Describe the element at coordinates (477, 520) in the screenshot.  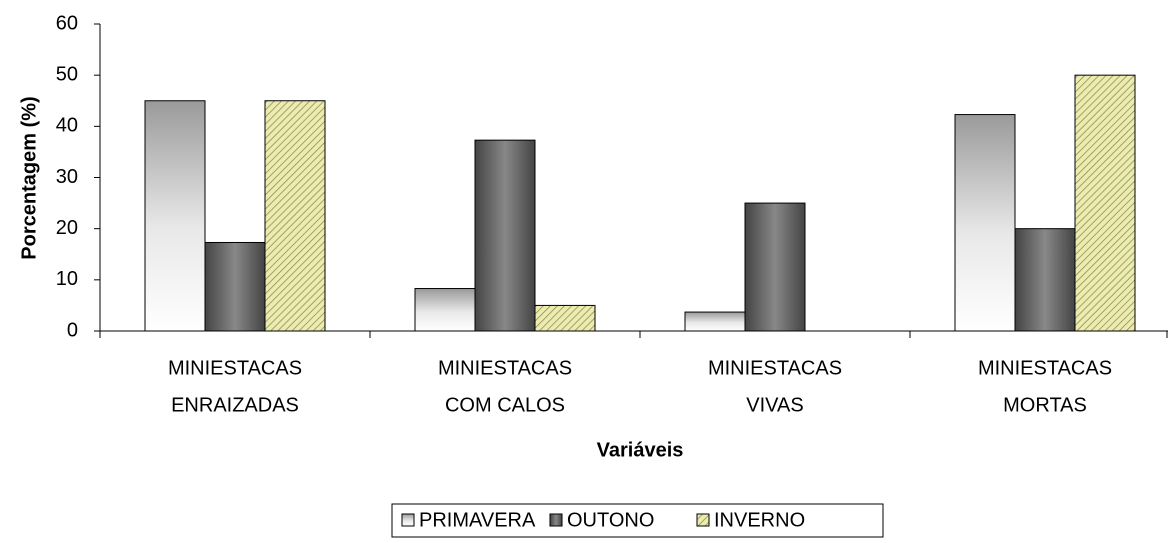
I see `legend-label: PRIMAVERA` at that location.